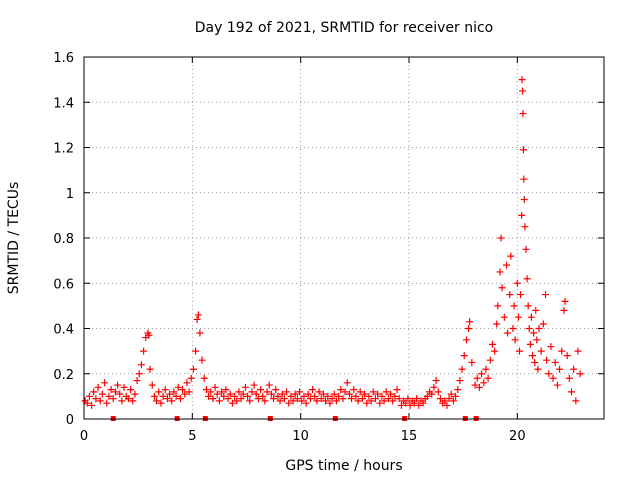 This screenshot has width=640, height=480. I want to click on x-axis-label: GPS time / hours, so click(343, 466).